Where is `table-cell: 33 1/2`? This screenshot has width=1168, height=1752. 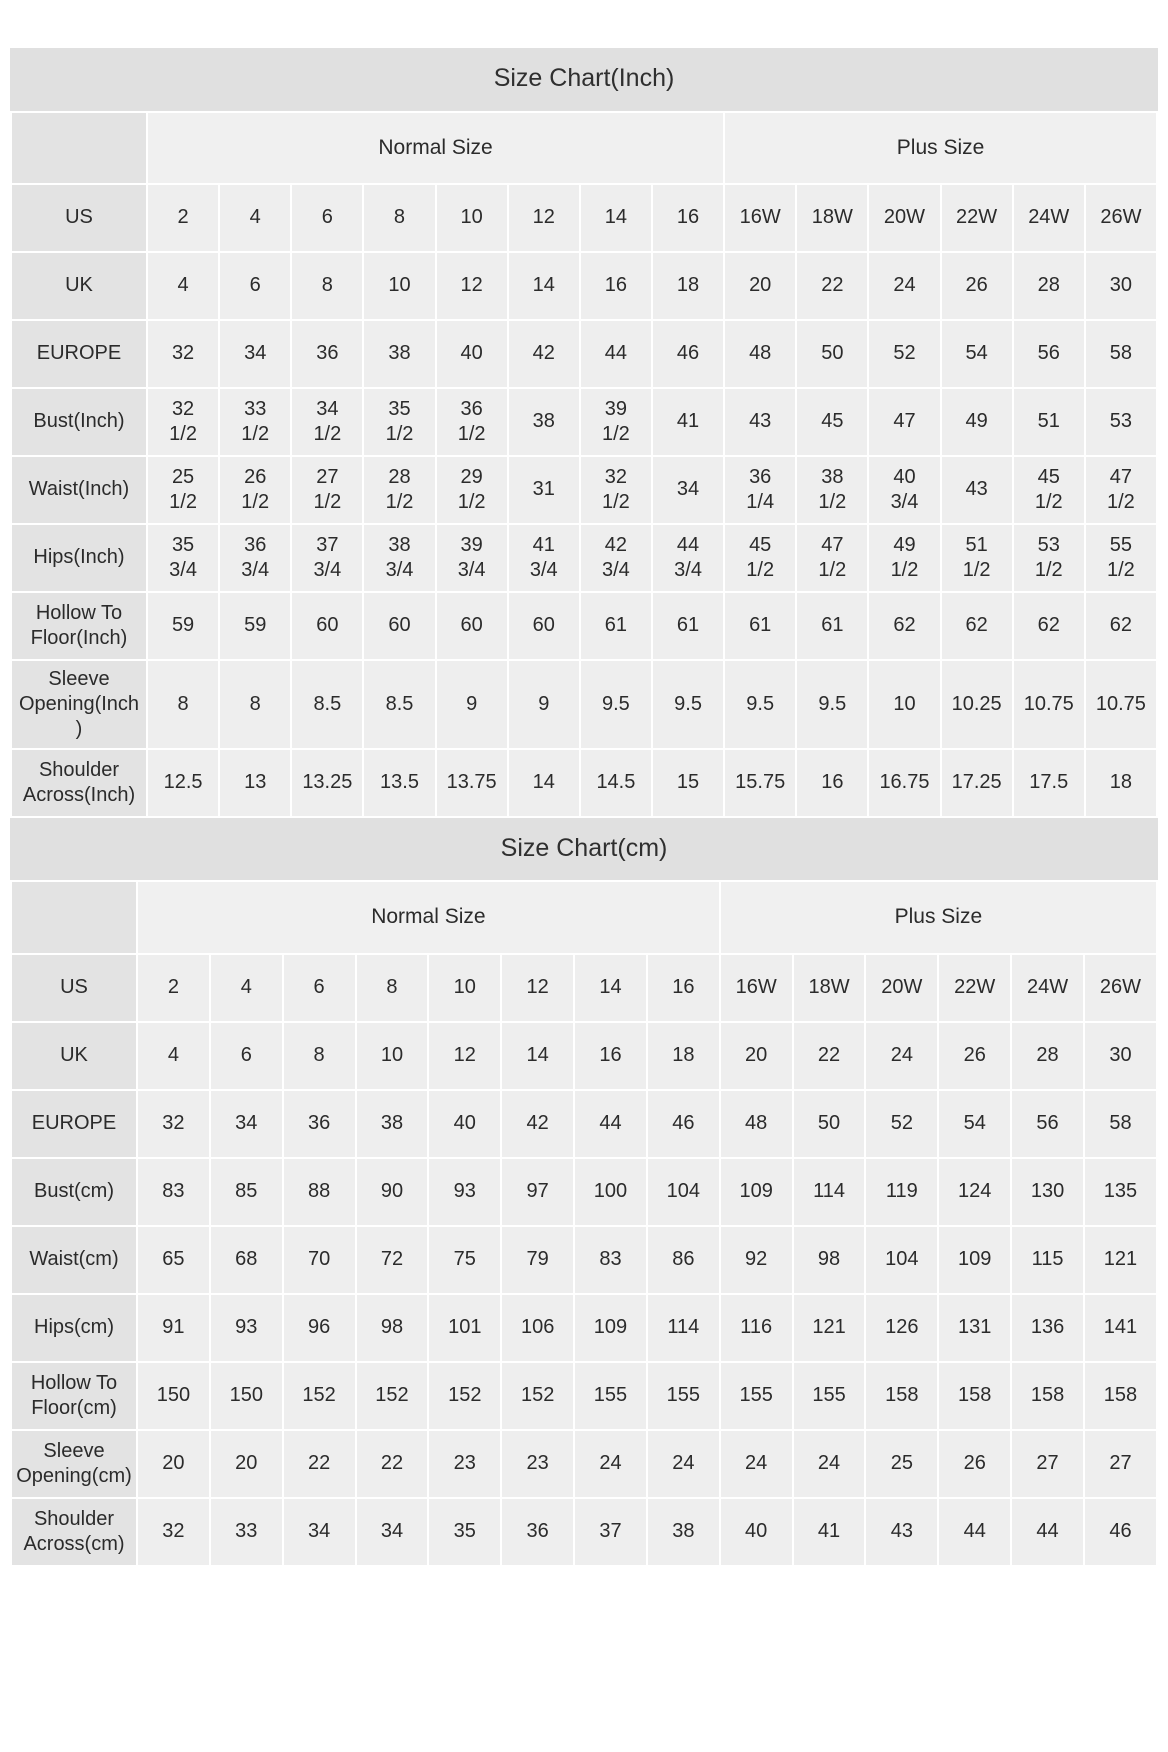
table-cell: 33 1/2 is located at coordinates (255, 421).